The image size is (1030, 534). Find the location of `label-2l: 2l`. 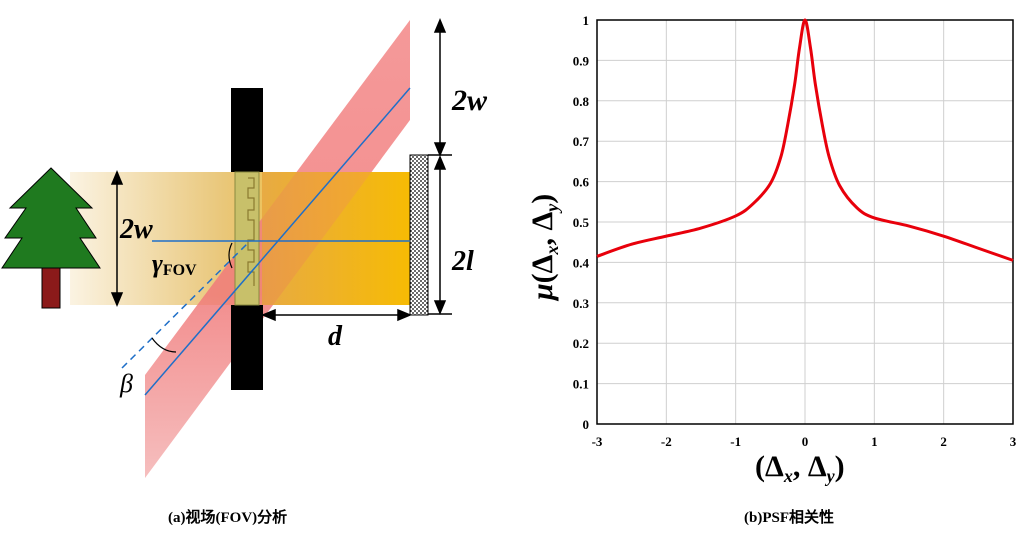

label-2l: 2l is located at coordinates (462, 261).